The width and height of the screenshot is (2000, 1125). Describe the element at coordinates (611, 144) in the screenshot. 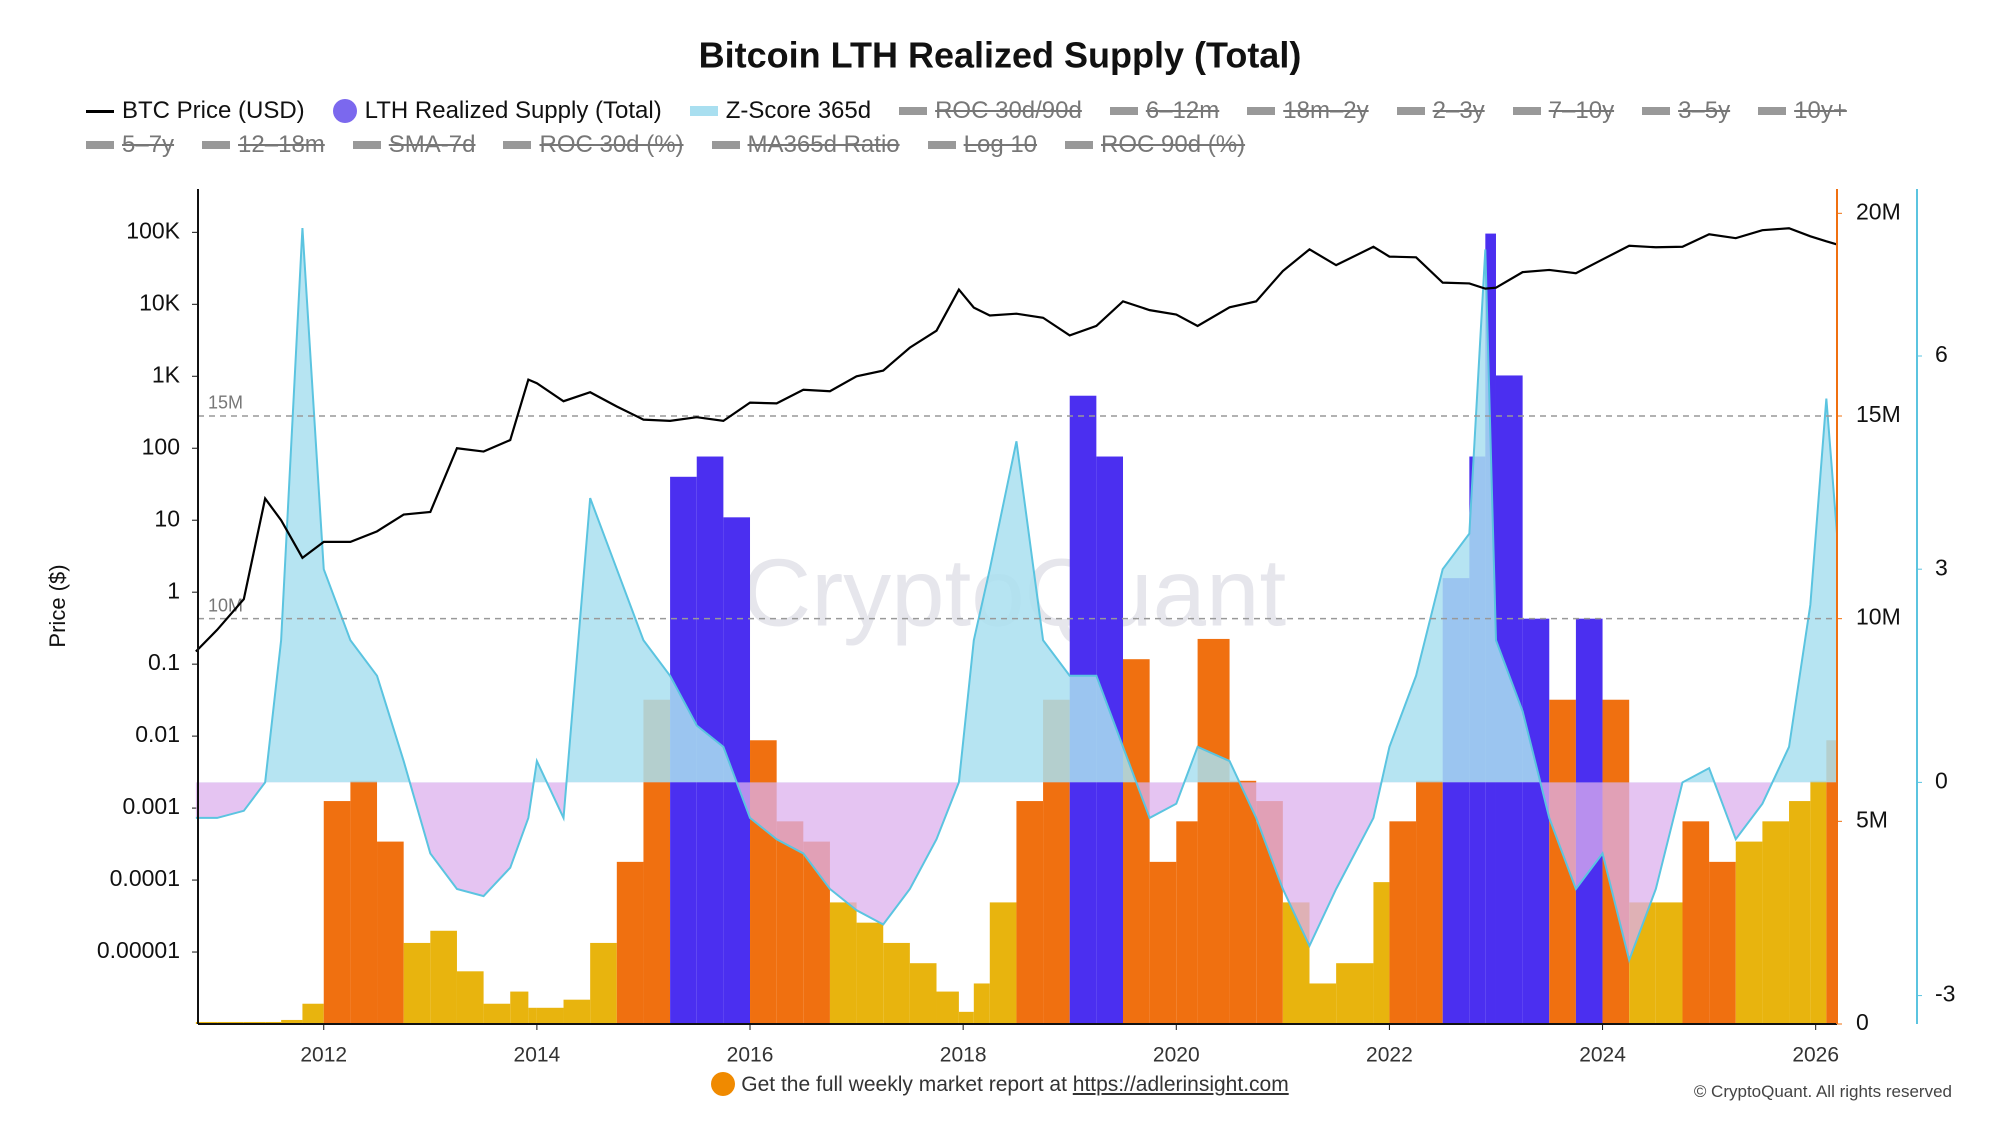

I see `legend-label: ROC 30d (%)` at that location.